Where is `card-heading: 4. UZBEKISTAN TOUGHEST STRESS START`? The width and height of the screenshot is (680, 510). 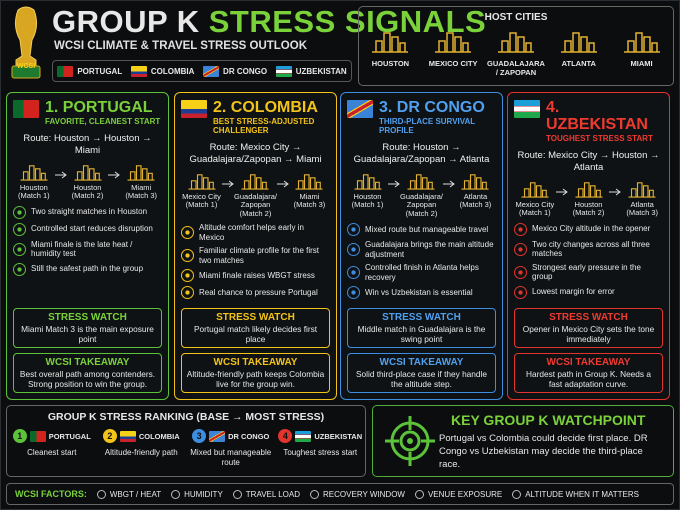
card-heading: 4. UZBEKISTAN TOUGHEST STRESS START is located at coordinates (604, 121).